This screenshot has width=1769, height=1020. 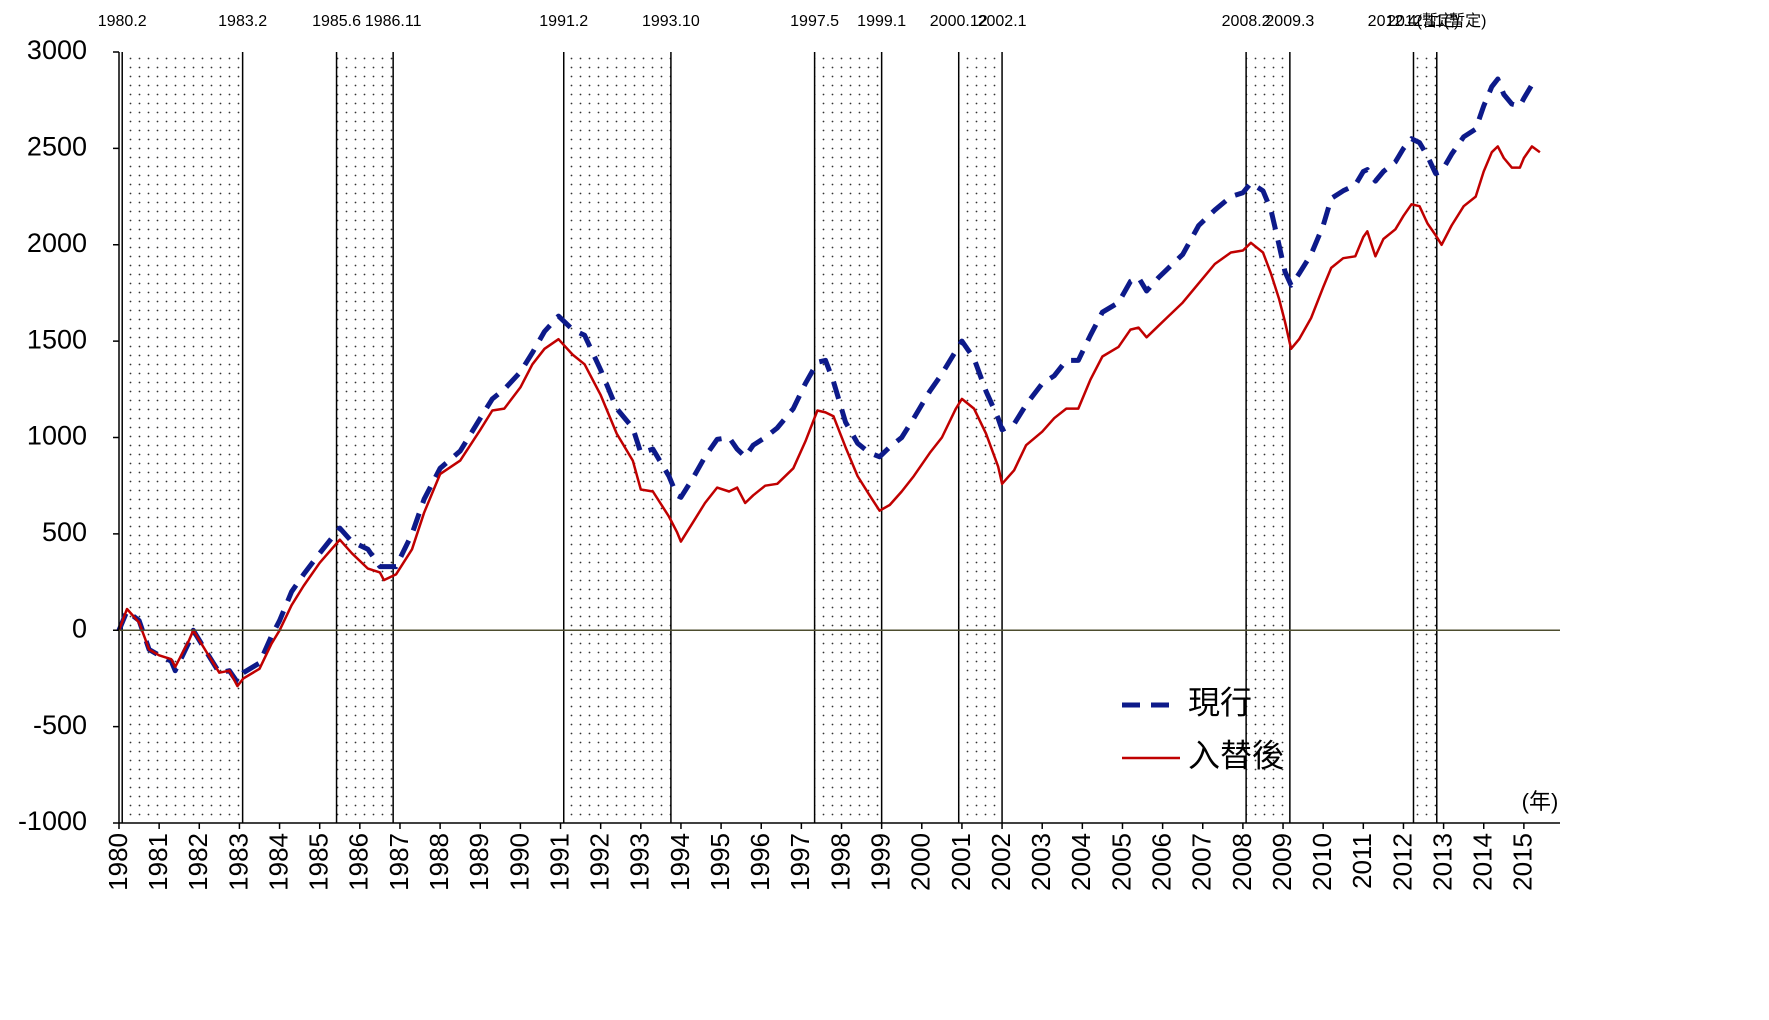 I want to click on legend-label: 現行, so click(x=1220, y=702).